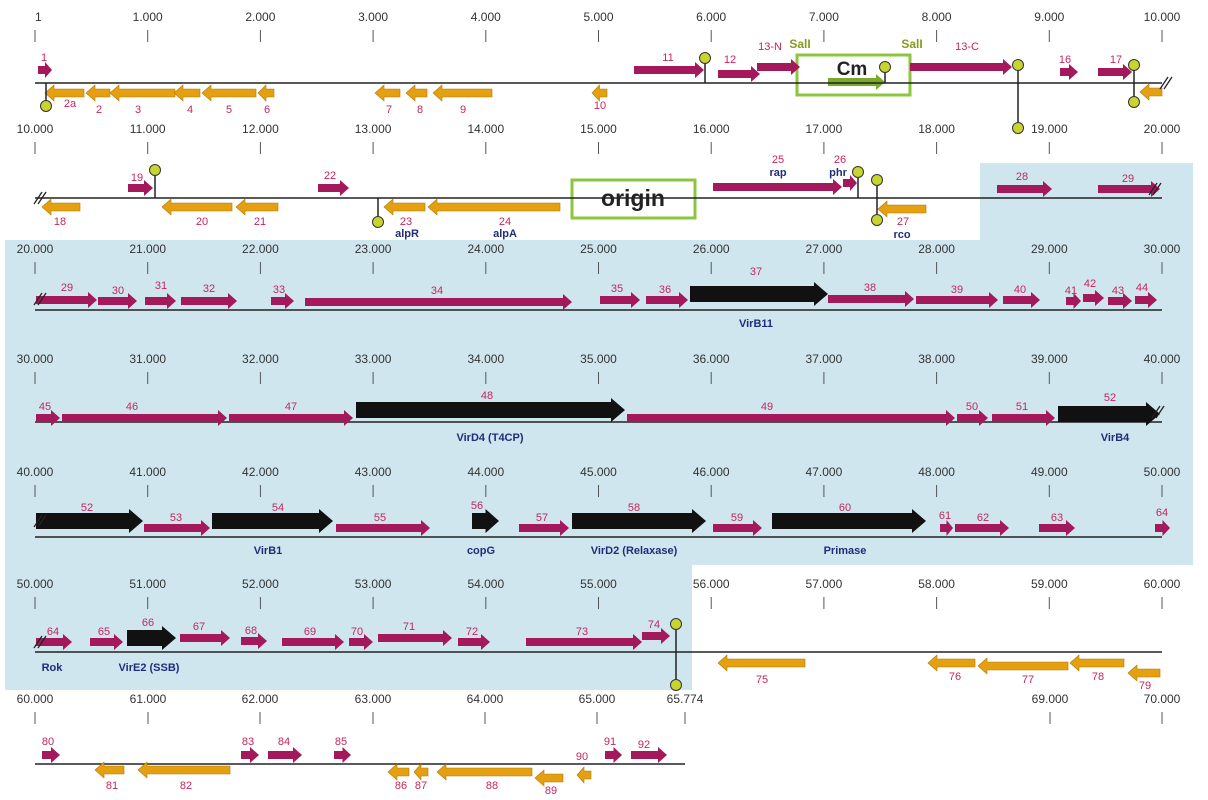 The image size is (1208, 800). I want to click on gene-label: 4, so click(190, 110).